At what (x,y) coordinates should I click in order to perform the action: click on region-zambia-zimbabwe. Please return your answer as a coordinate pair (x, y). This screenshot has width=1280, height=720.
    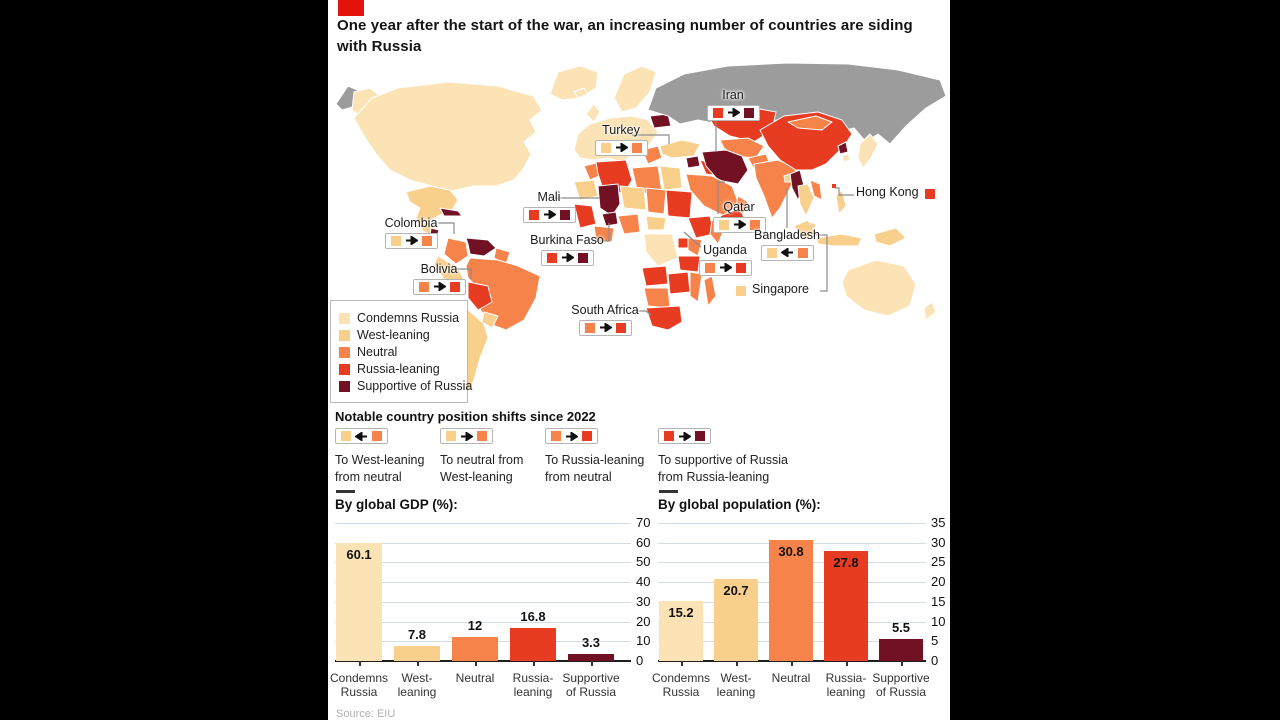
    Looking at the image, I should click on (679, 283).